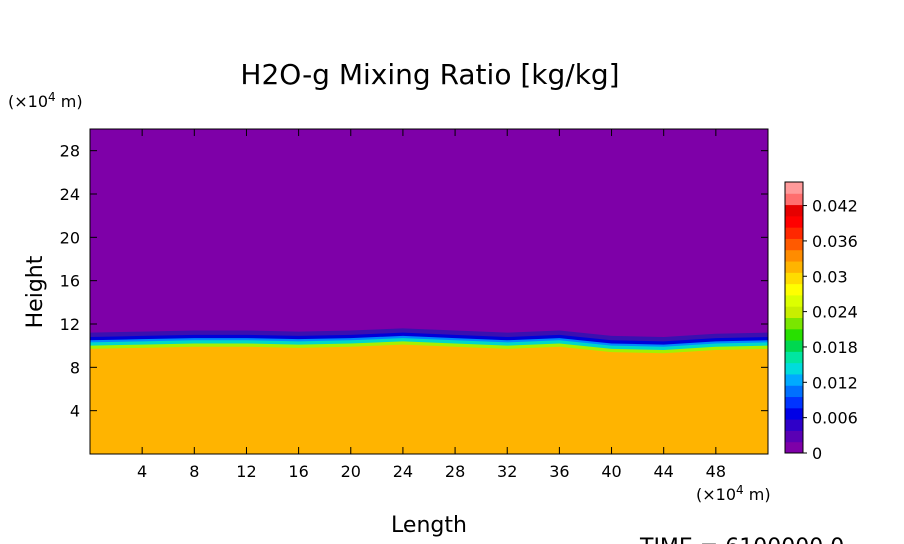  What do you see at coordinates (45, 100) in the screenshot?
I see `y-unit-label: (×104 m)` at bounding box center [45, 100].